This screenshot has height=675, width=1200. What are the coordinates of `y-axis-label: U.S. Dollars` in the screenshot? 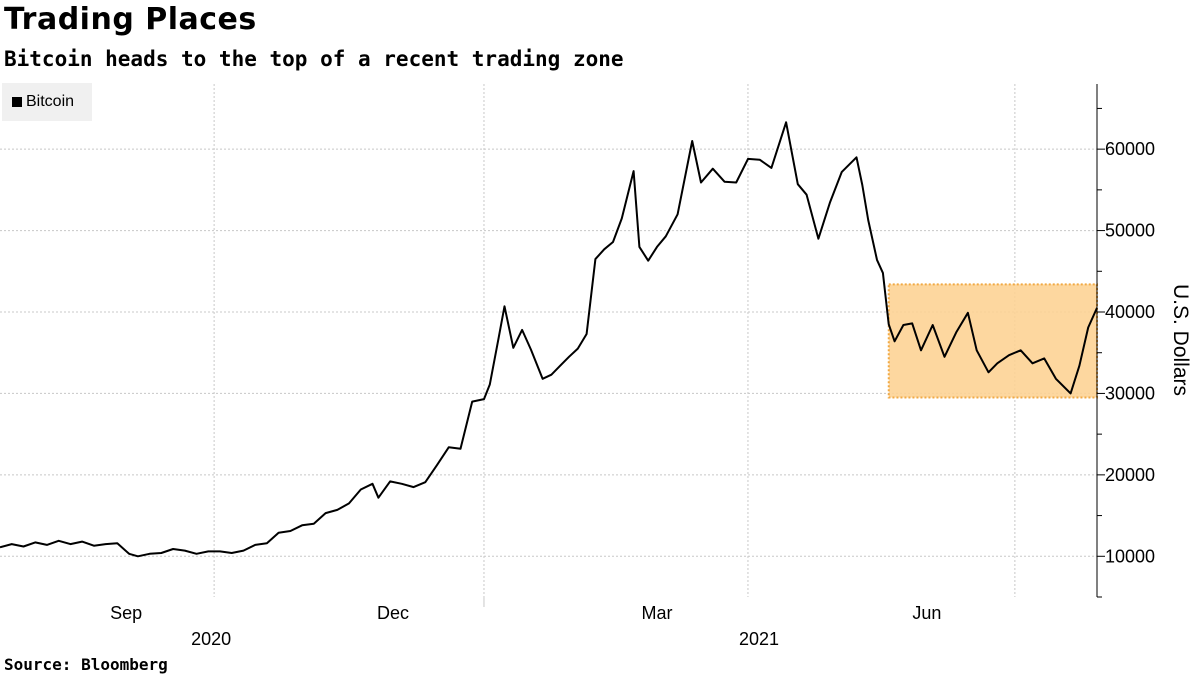 It's located at (1180, 340).